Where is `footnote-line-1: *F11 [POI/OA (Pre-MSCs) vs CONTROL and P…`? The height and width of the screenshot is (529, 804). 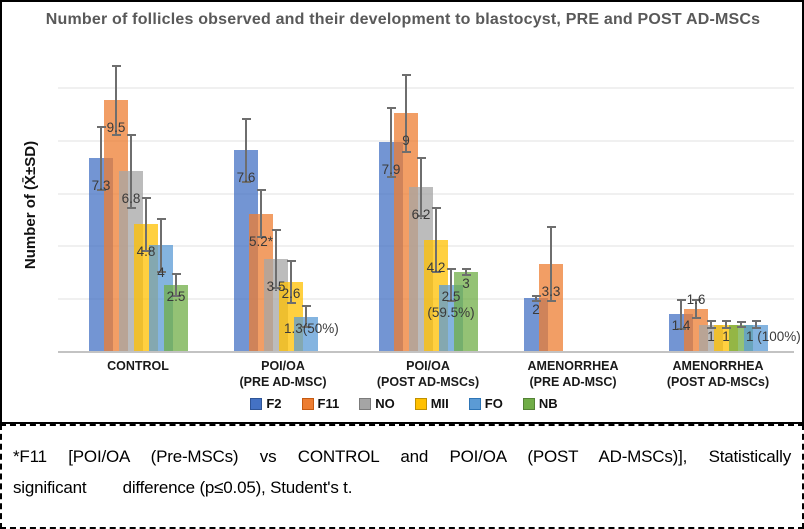 footnote-line-1: *F11 [POI/OA (Pre-MSCs) vs CONTROL and P… is located at coordinates (402, 456).